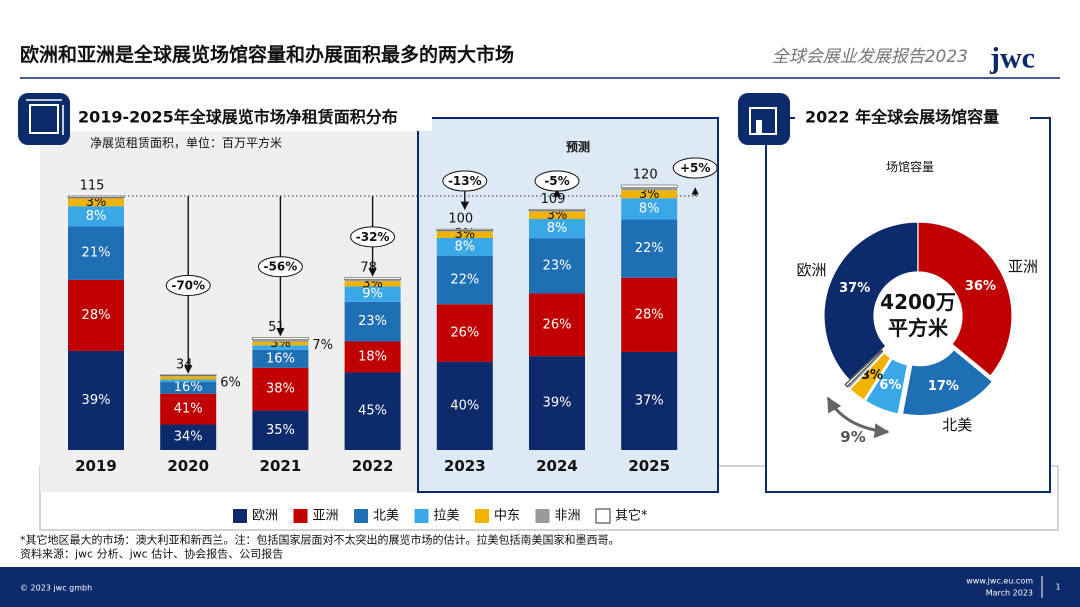  Describe the element at coordinates (557, 466) in the screenshot. I see `x-tick-label: 2024` at that location.